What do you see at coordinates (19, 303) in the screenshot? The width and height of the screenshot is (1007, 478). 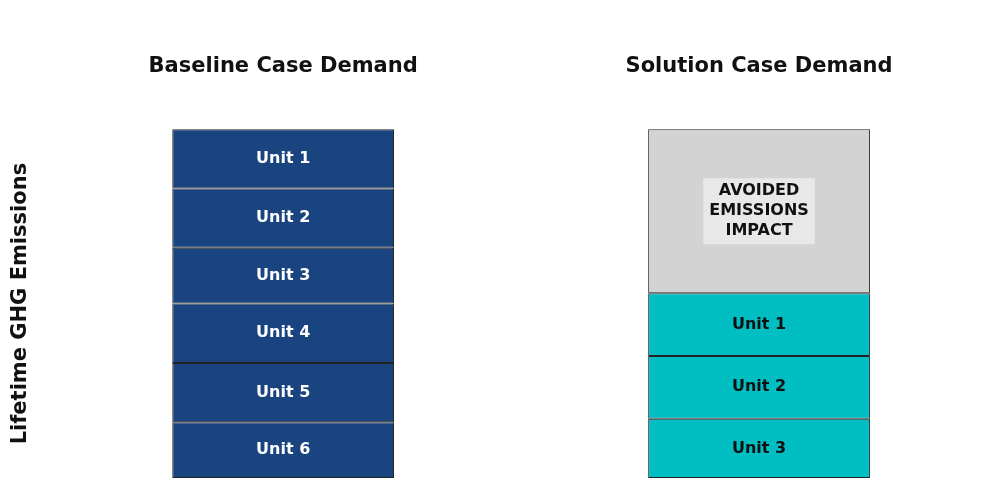 I see `y-axis-title: Lifetime GHG Emissions` at bounding box center [19, 303].